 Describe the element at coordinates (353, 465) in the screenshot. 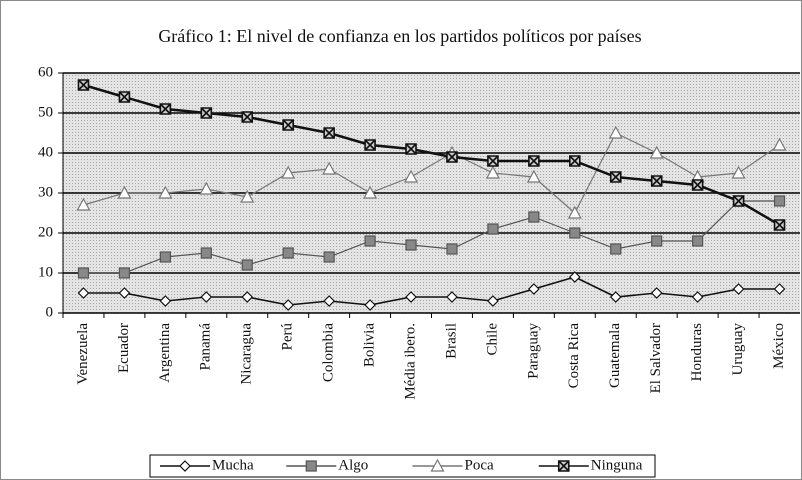

I see `legend-label: Algo` at that location.